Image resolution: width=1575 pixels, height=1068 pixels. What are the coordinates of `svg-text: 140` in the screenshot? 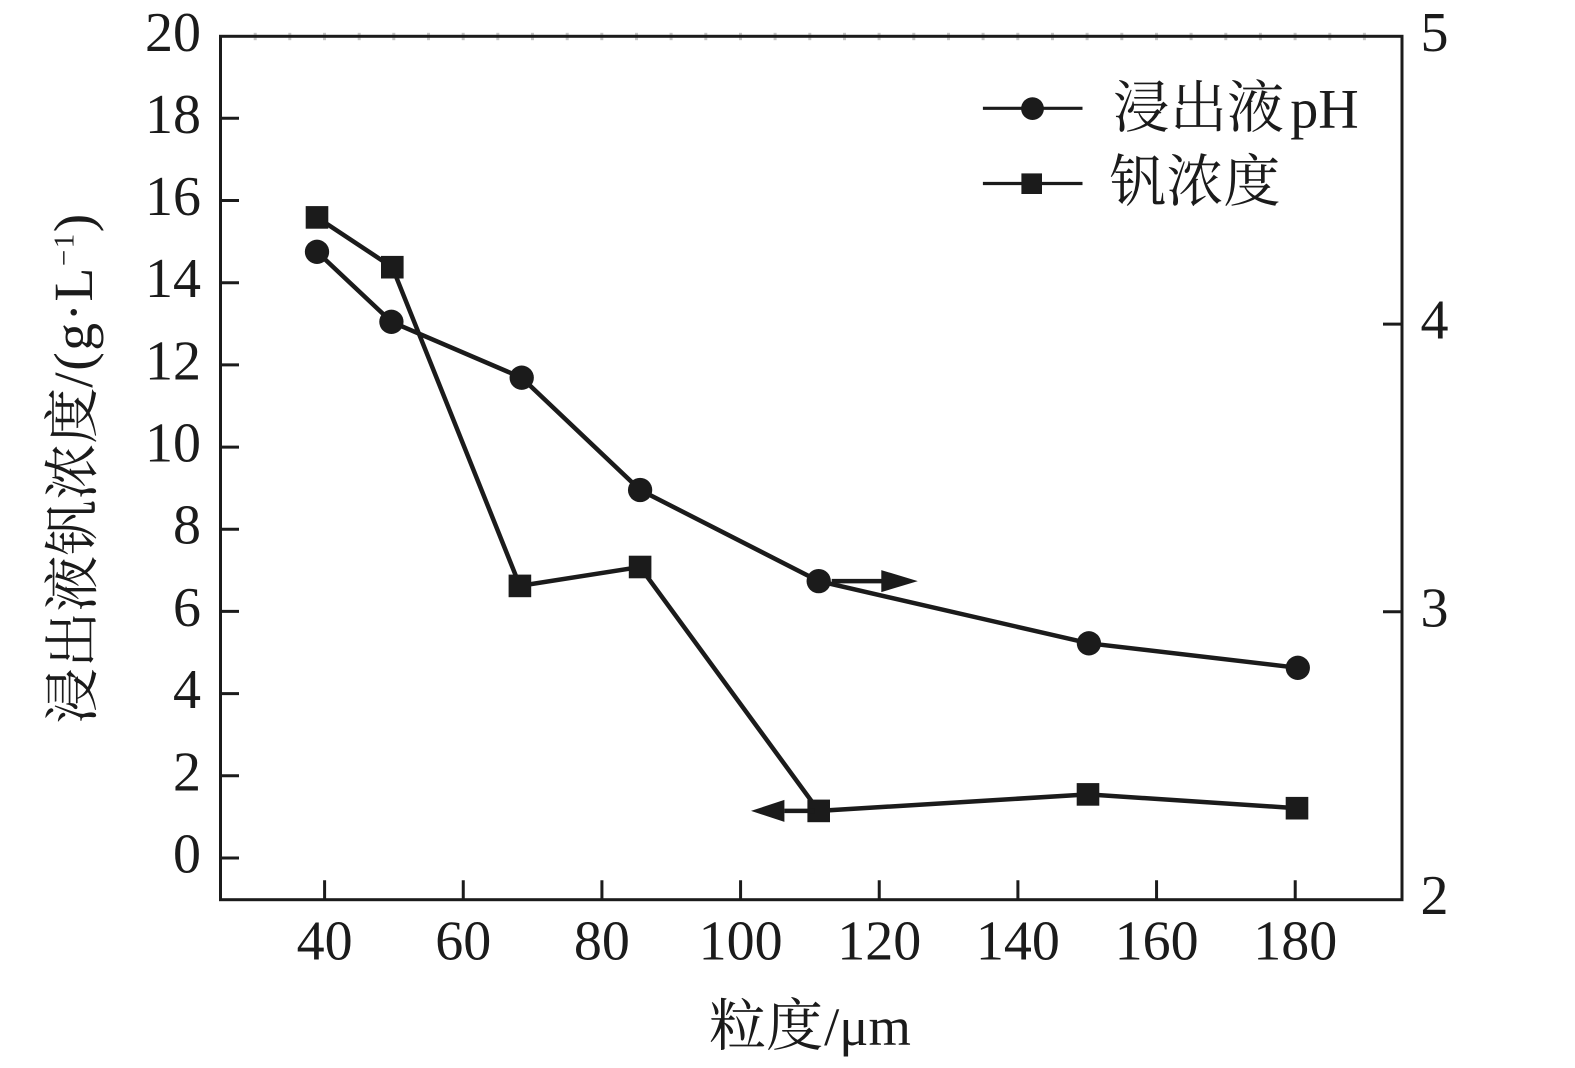 It's located at (1018, 942).